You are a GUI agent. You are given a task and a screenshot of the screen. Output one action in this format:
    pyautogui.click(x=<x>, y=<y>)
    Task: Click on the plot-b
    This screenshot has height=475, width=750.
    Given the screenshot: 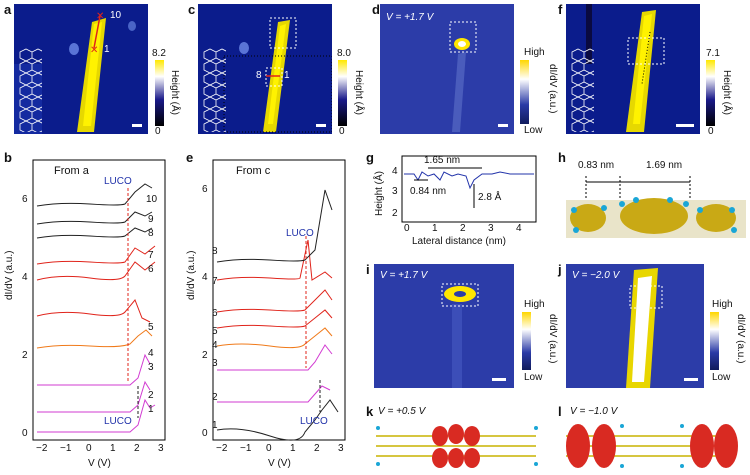 What is the action you would take?
    pyautogui.click(x=99, y=300)
    